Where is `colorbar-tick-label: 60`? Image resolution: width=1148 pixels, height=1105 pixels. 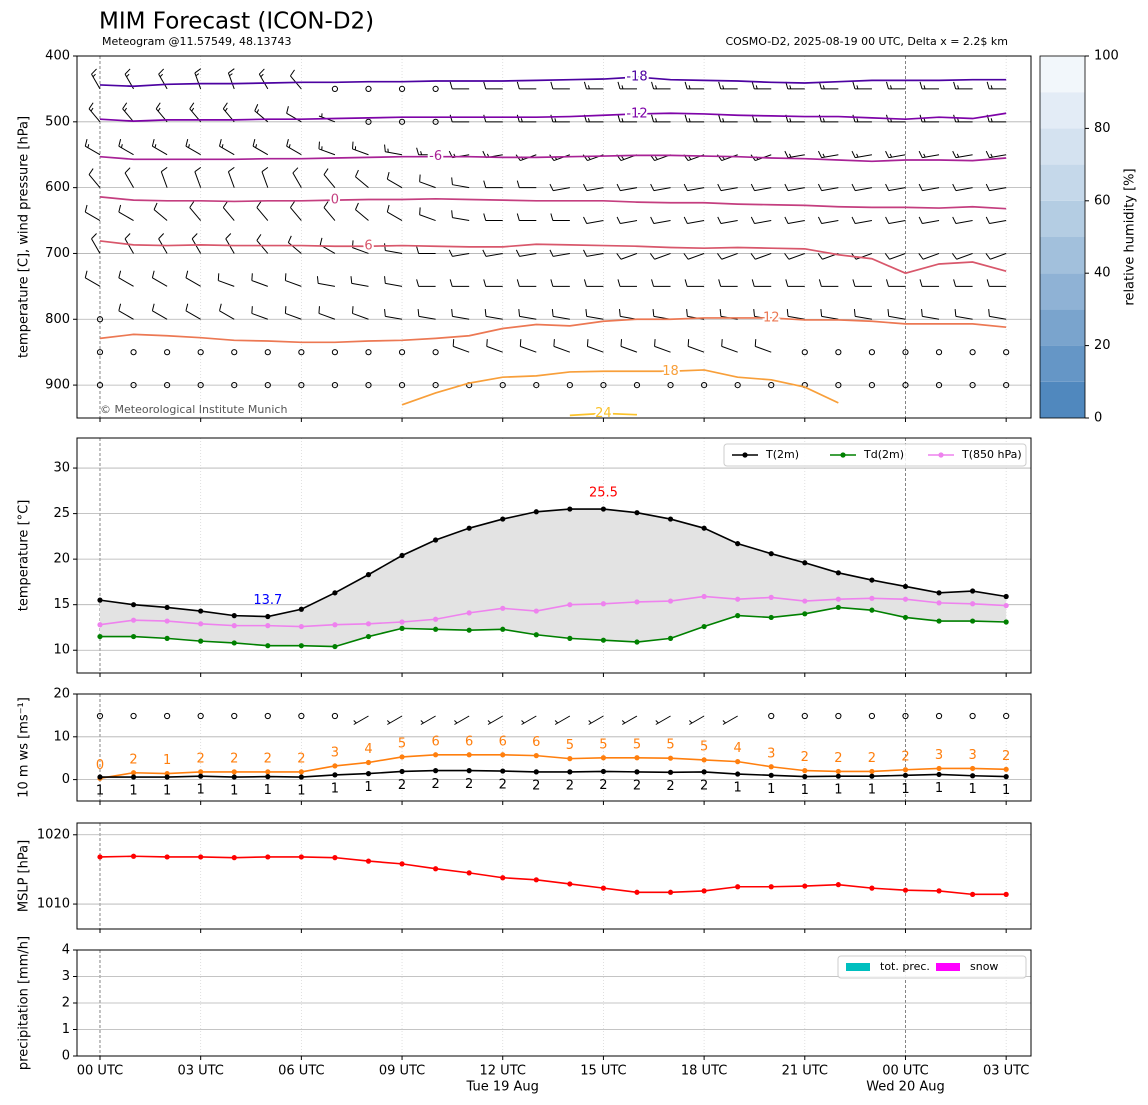 colorbar-tick-label: 60 is located at coordinates (1102, 200).